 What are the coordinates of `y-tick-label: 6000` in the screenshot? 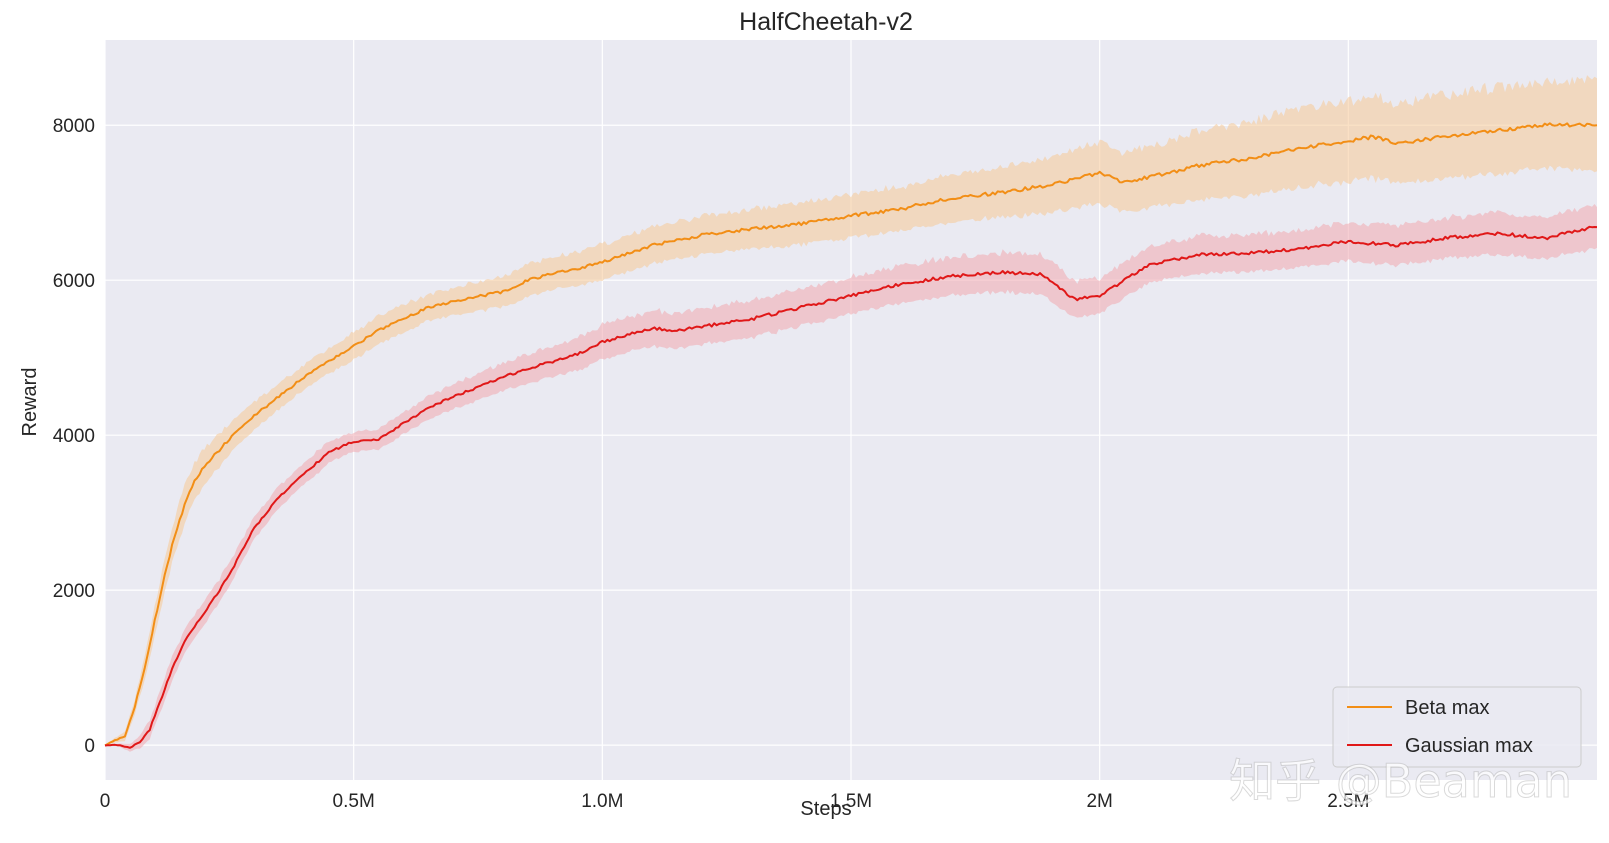 It's located at (74, 281).